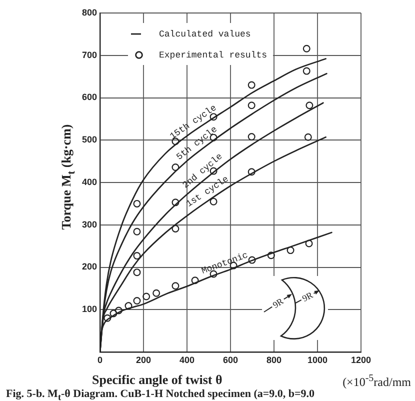  What do you see at coordinates (376, 381) in the screenshot?
I see `text: (×10$^{-5}$rad/mm` at bounding box center [376, 381].